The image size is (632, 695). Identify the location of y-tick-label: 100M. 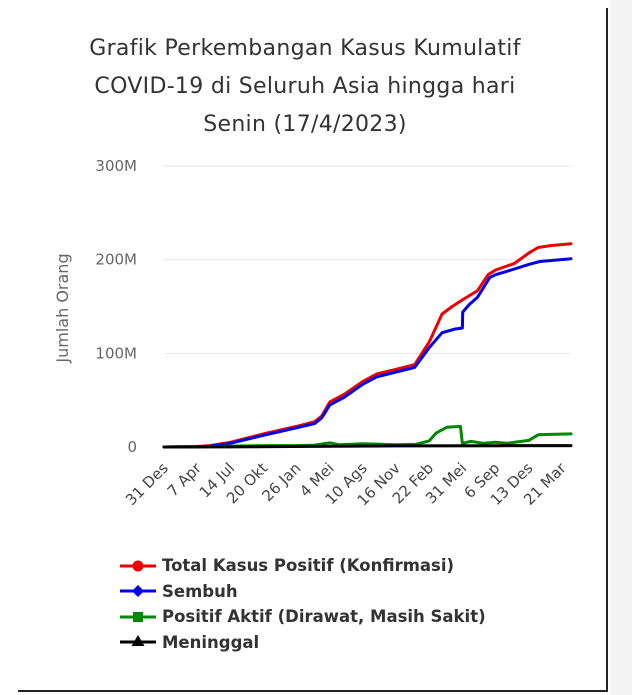
(116, 353).